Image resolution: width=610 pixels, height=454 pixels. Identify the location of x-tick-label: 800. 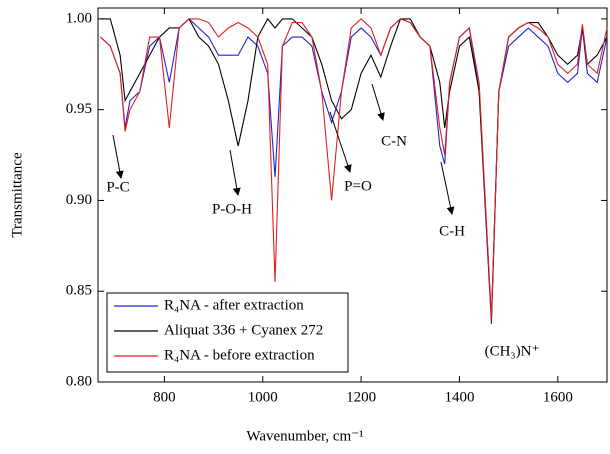
(164, 397).